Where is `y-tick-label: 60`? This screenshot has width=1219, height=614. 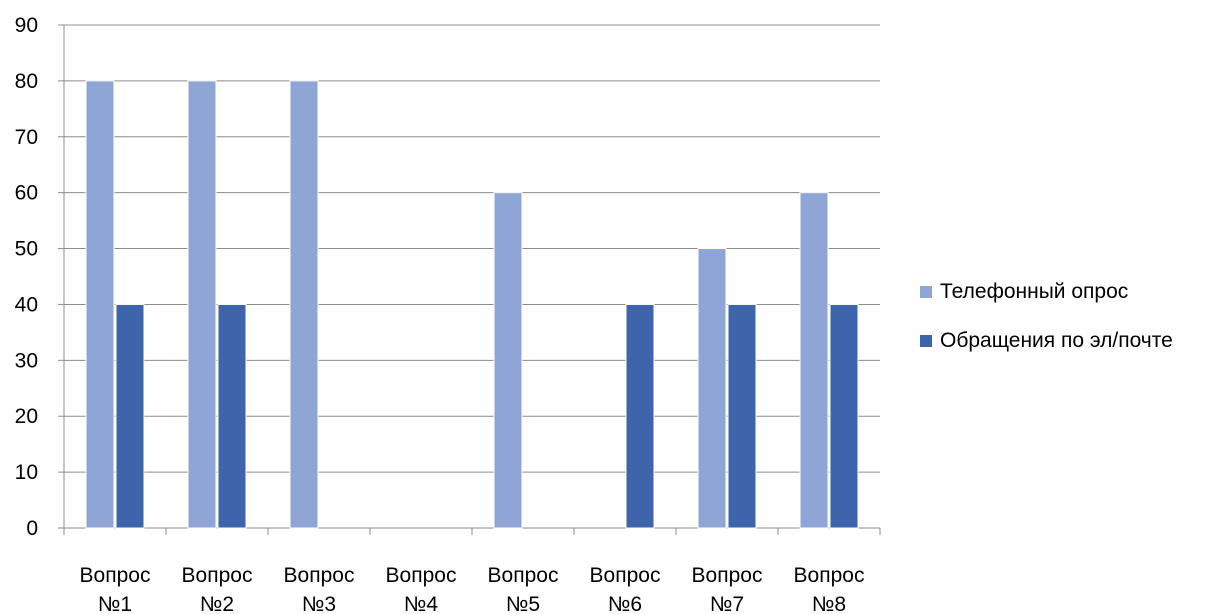 y-tick-label: 60 is located at coordinates (26, 193).